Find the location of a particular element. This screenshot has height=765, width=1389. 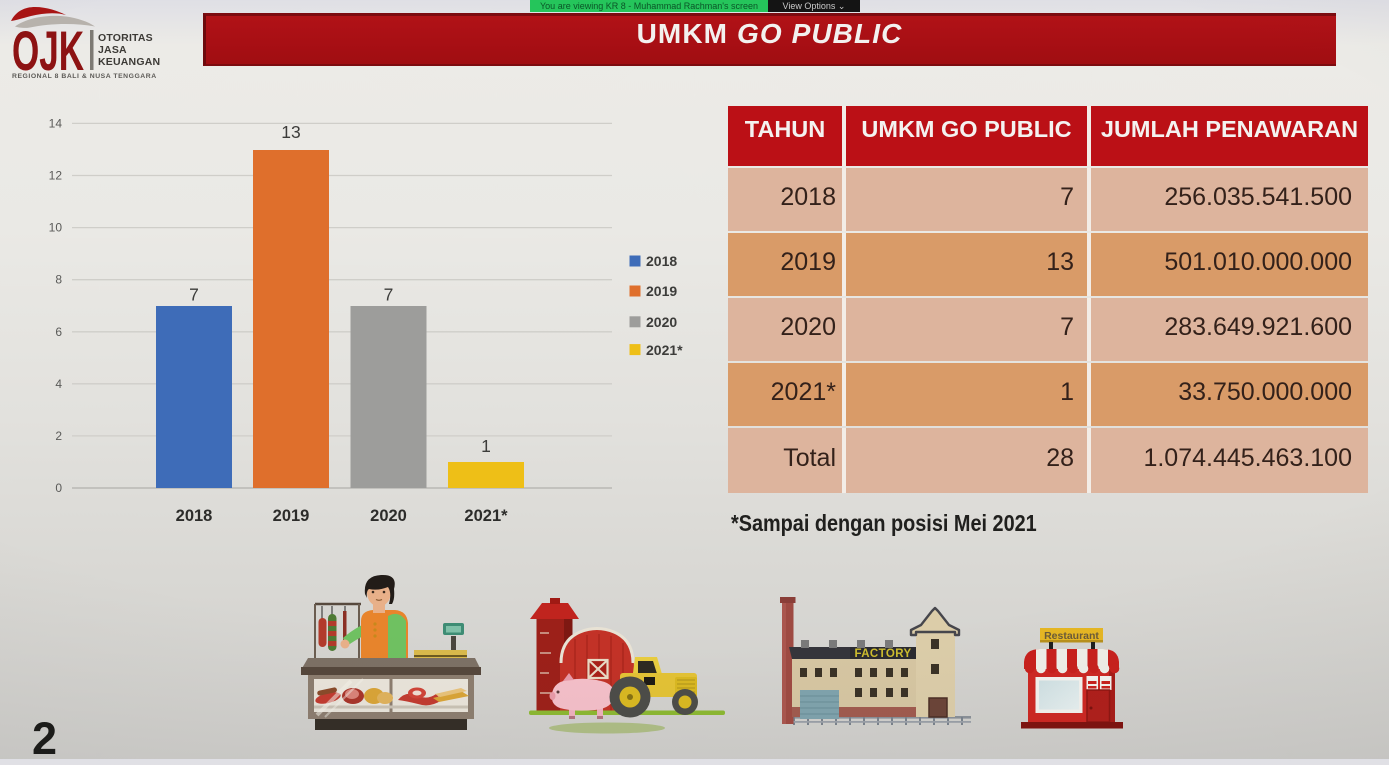

svg-text: OJK is located at coordinates (48, 49).